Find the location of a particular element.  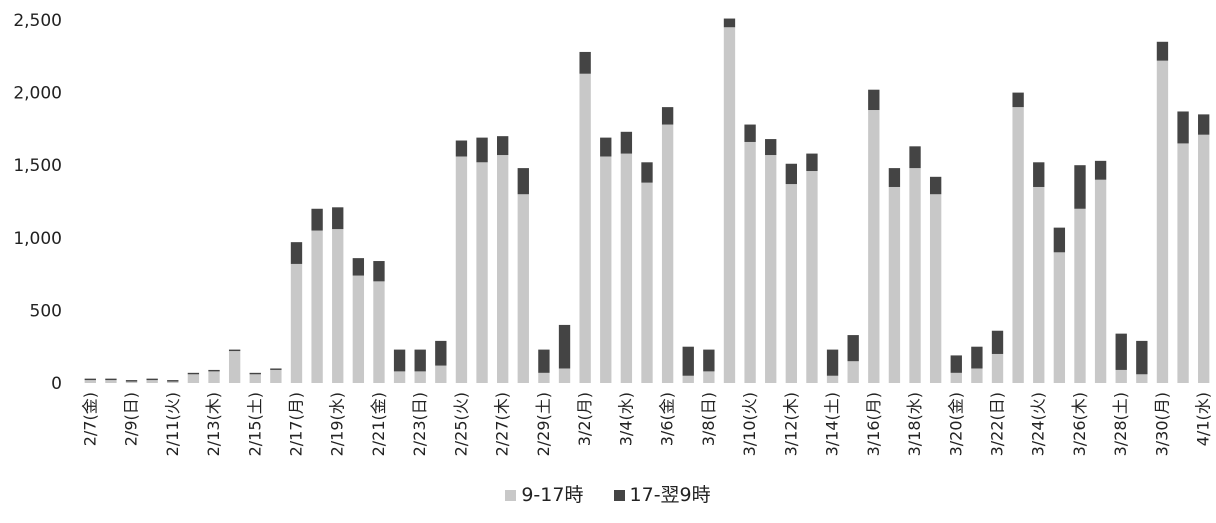

x-tick-label: 2/13(木) is located at coordinates (213, 424).